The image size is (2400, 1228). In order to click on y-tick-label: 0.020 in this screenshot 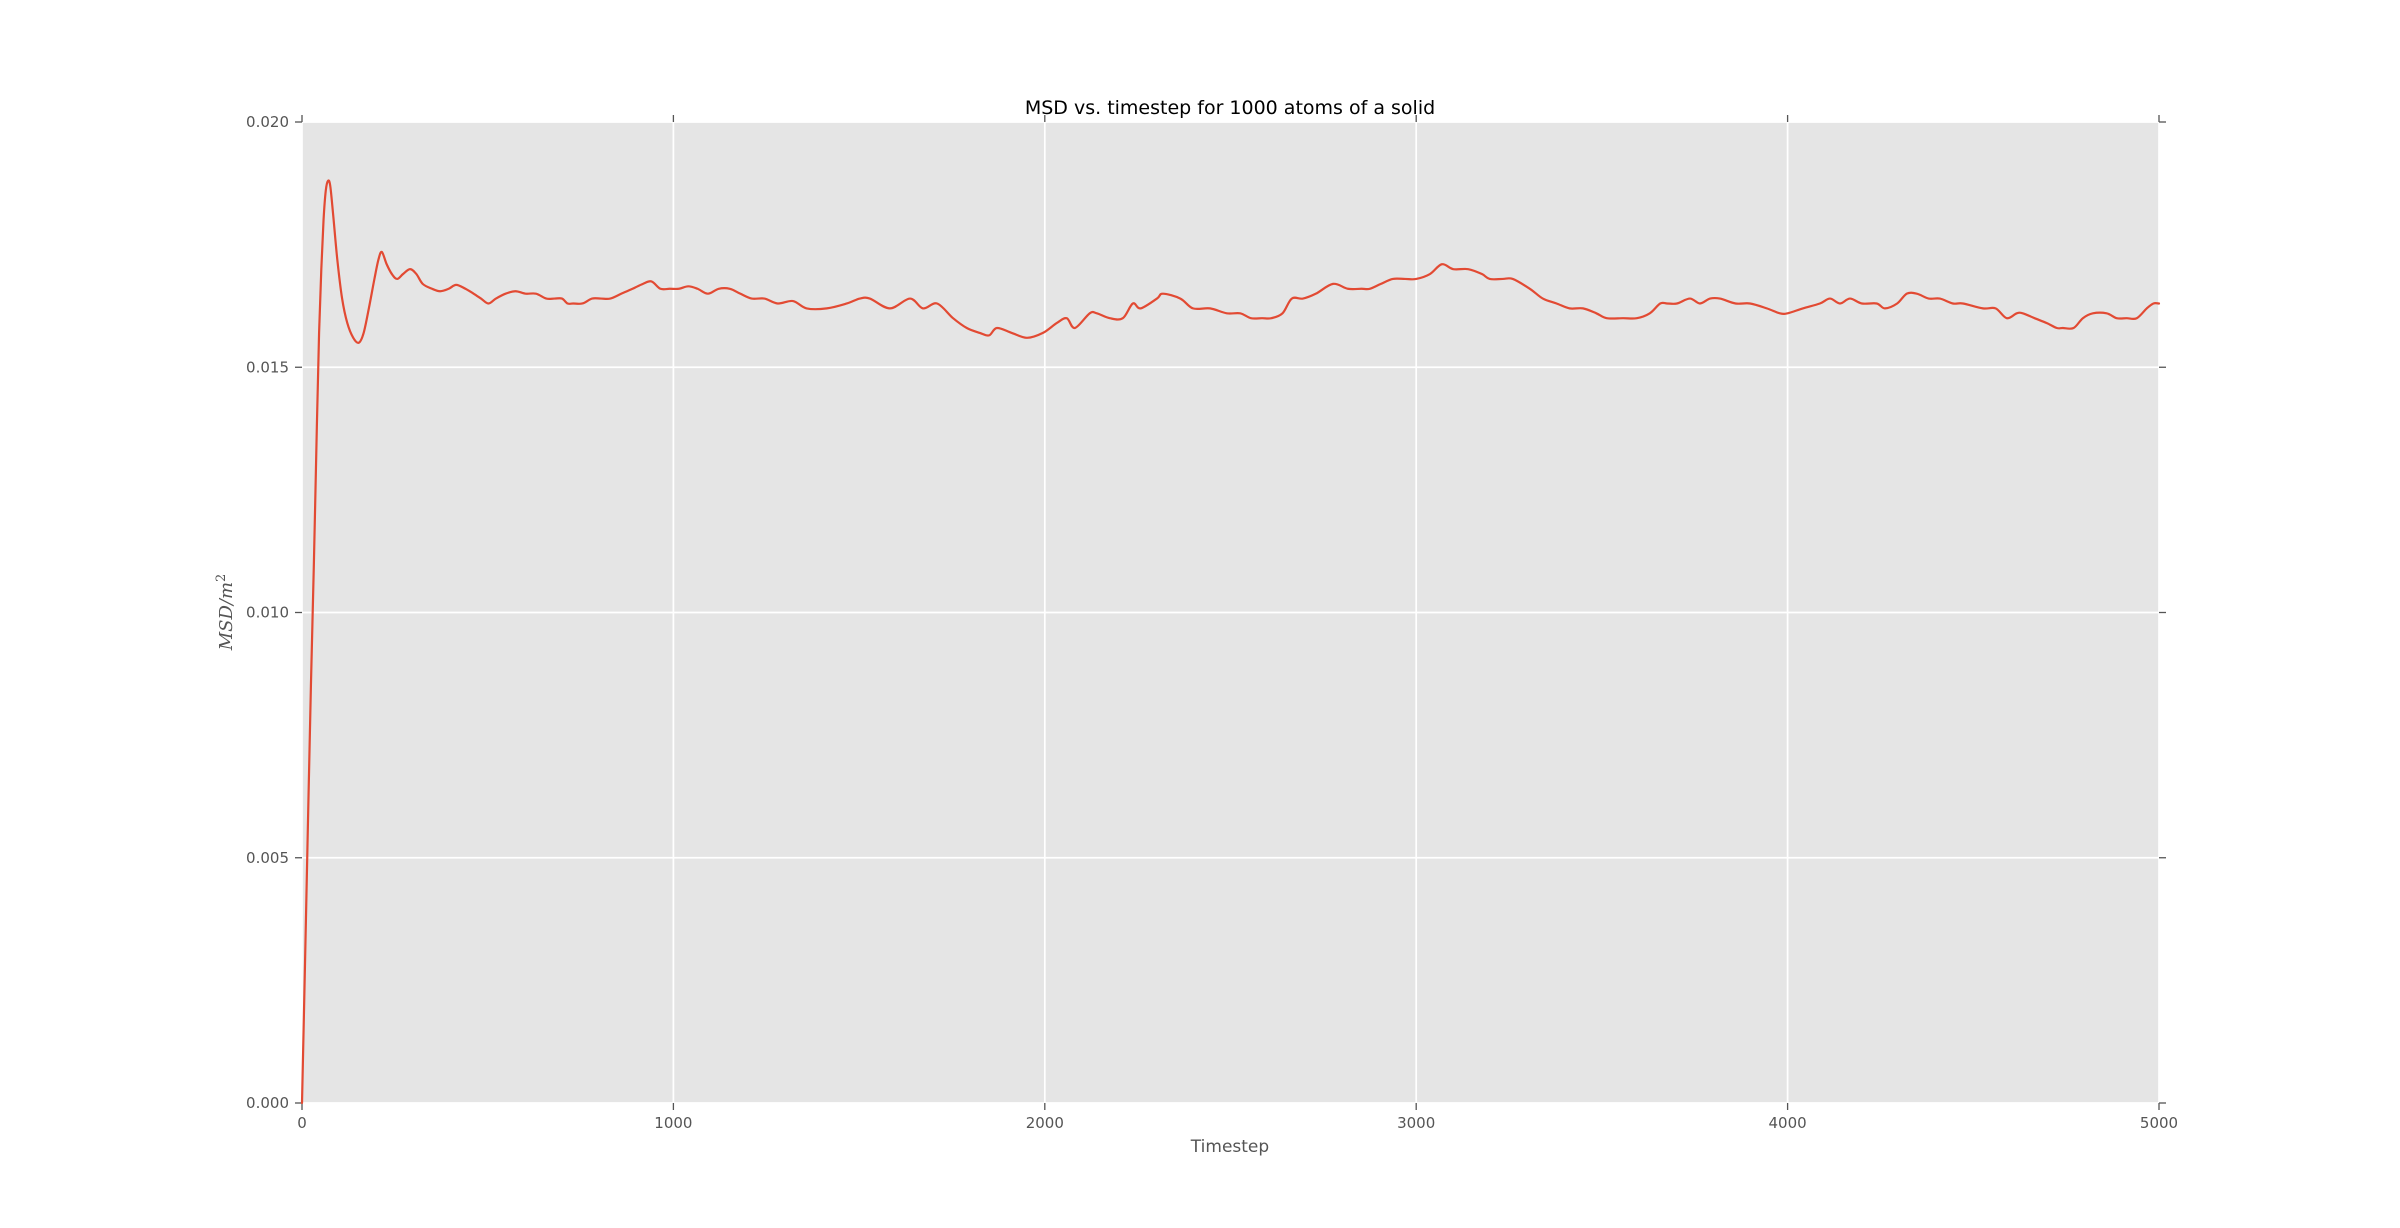, I will do `click(267, 122)`.